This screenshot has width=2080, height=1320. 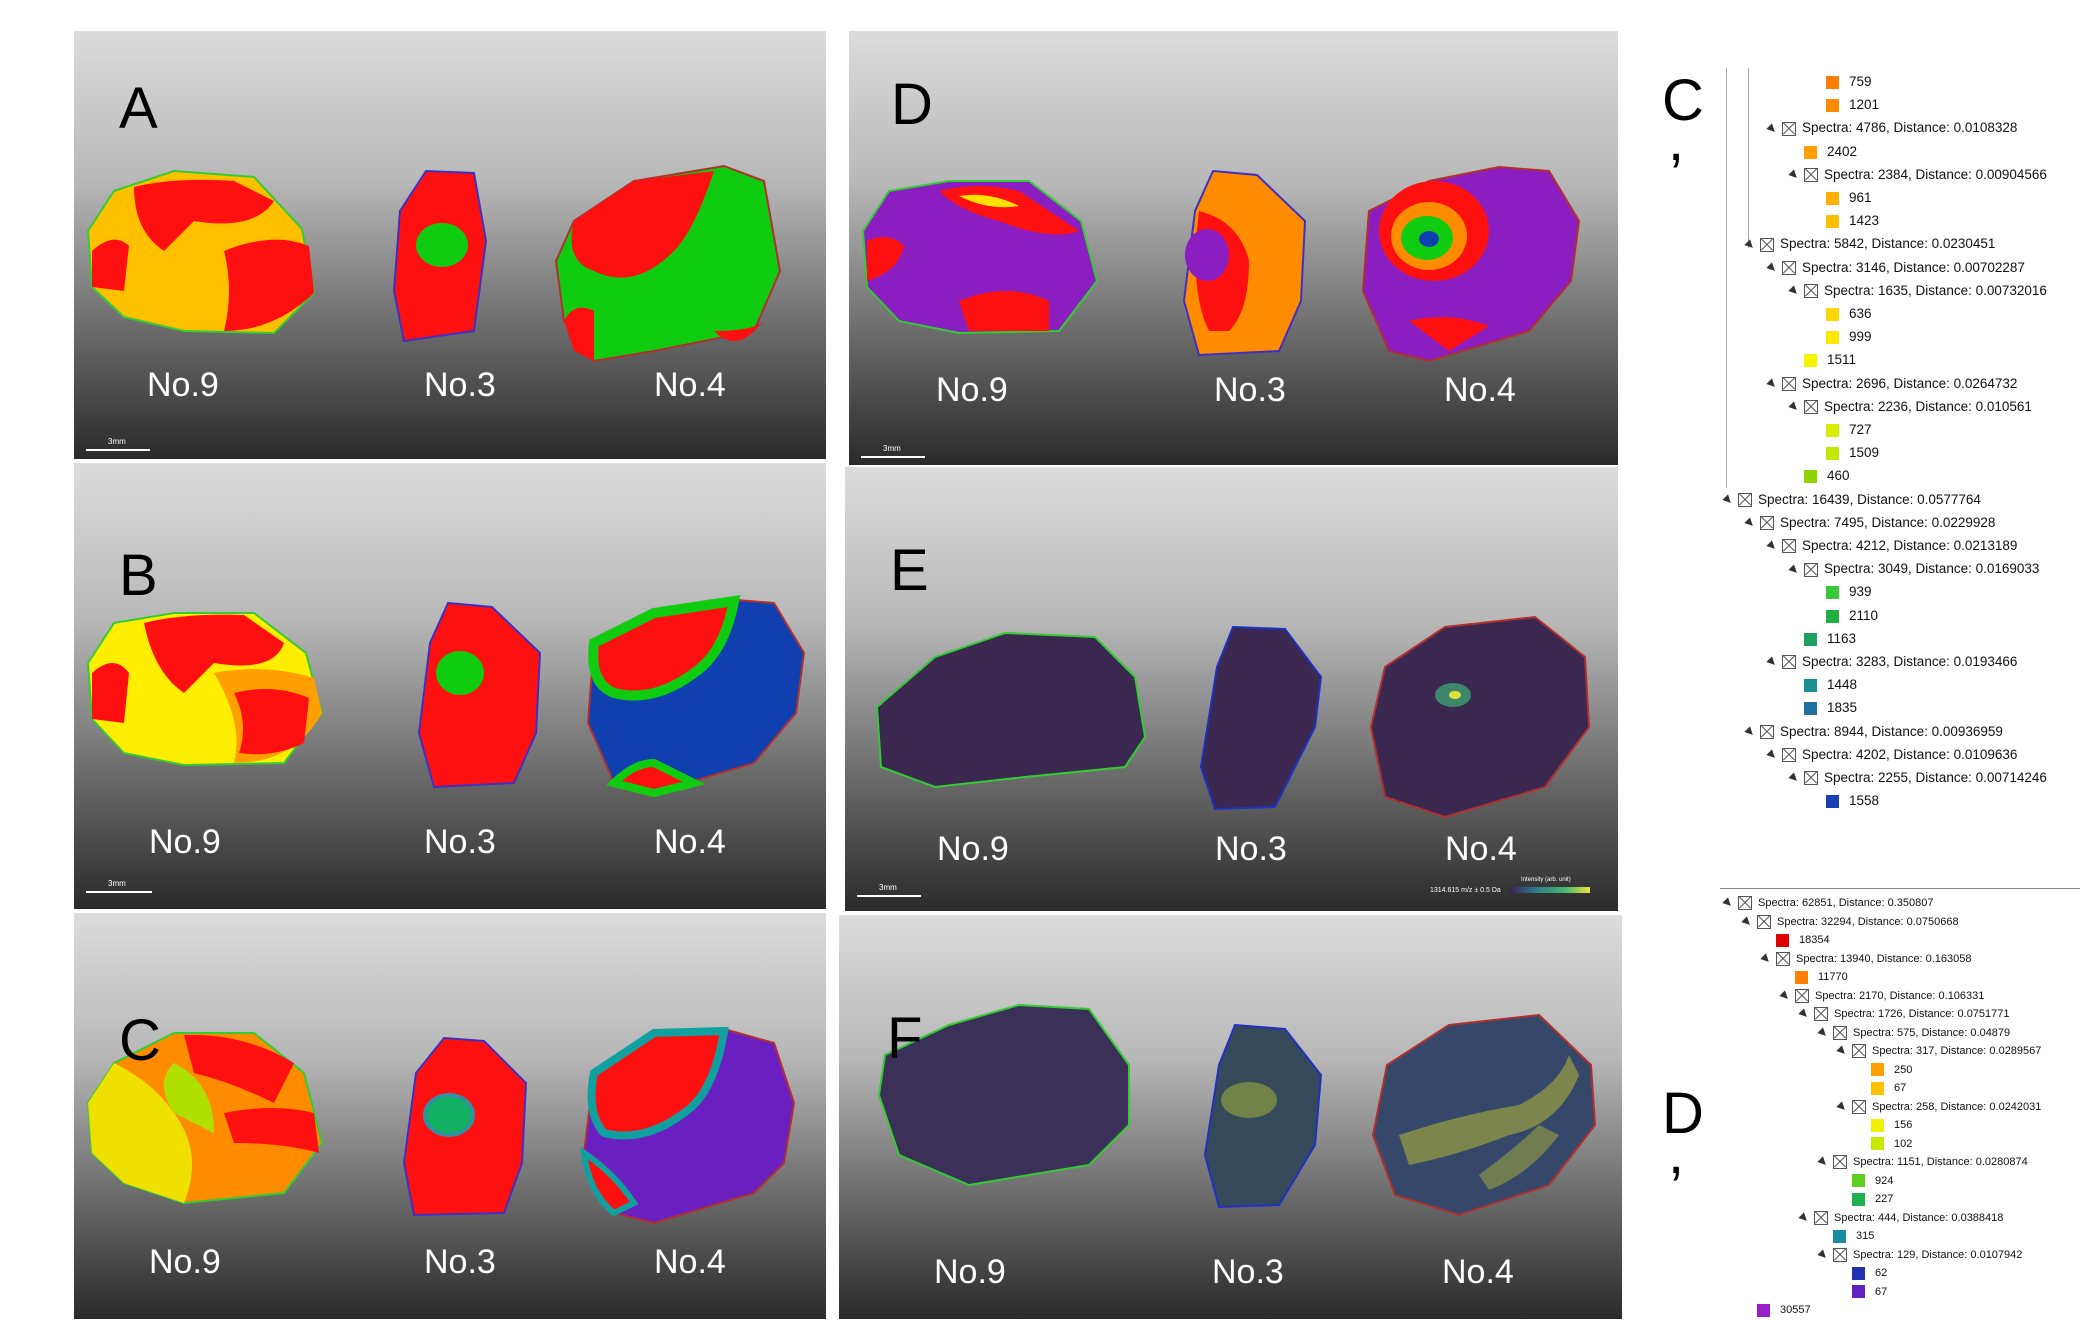 What do you see at coordinates (1873, 731) in the screenshot?
I see `tree-node: Spectra: 8944, Distance: 0.00936959` at bounding box center [1873, 731].